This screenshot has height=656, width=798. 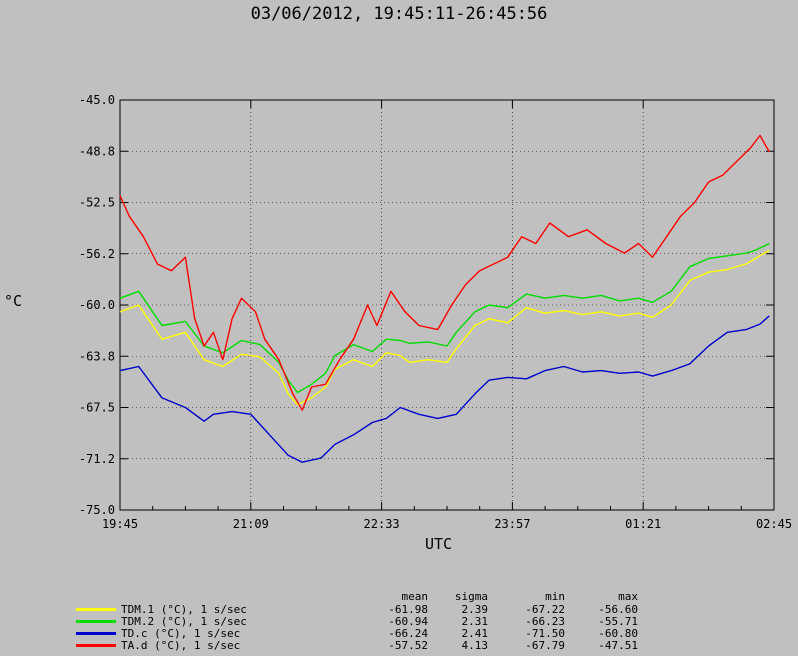 What do you see at coordinates (475, 645) in the screenshot?
I see `stats-value: 4.13` at bounding box center [475, 645].